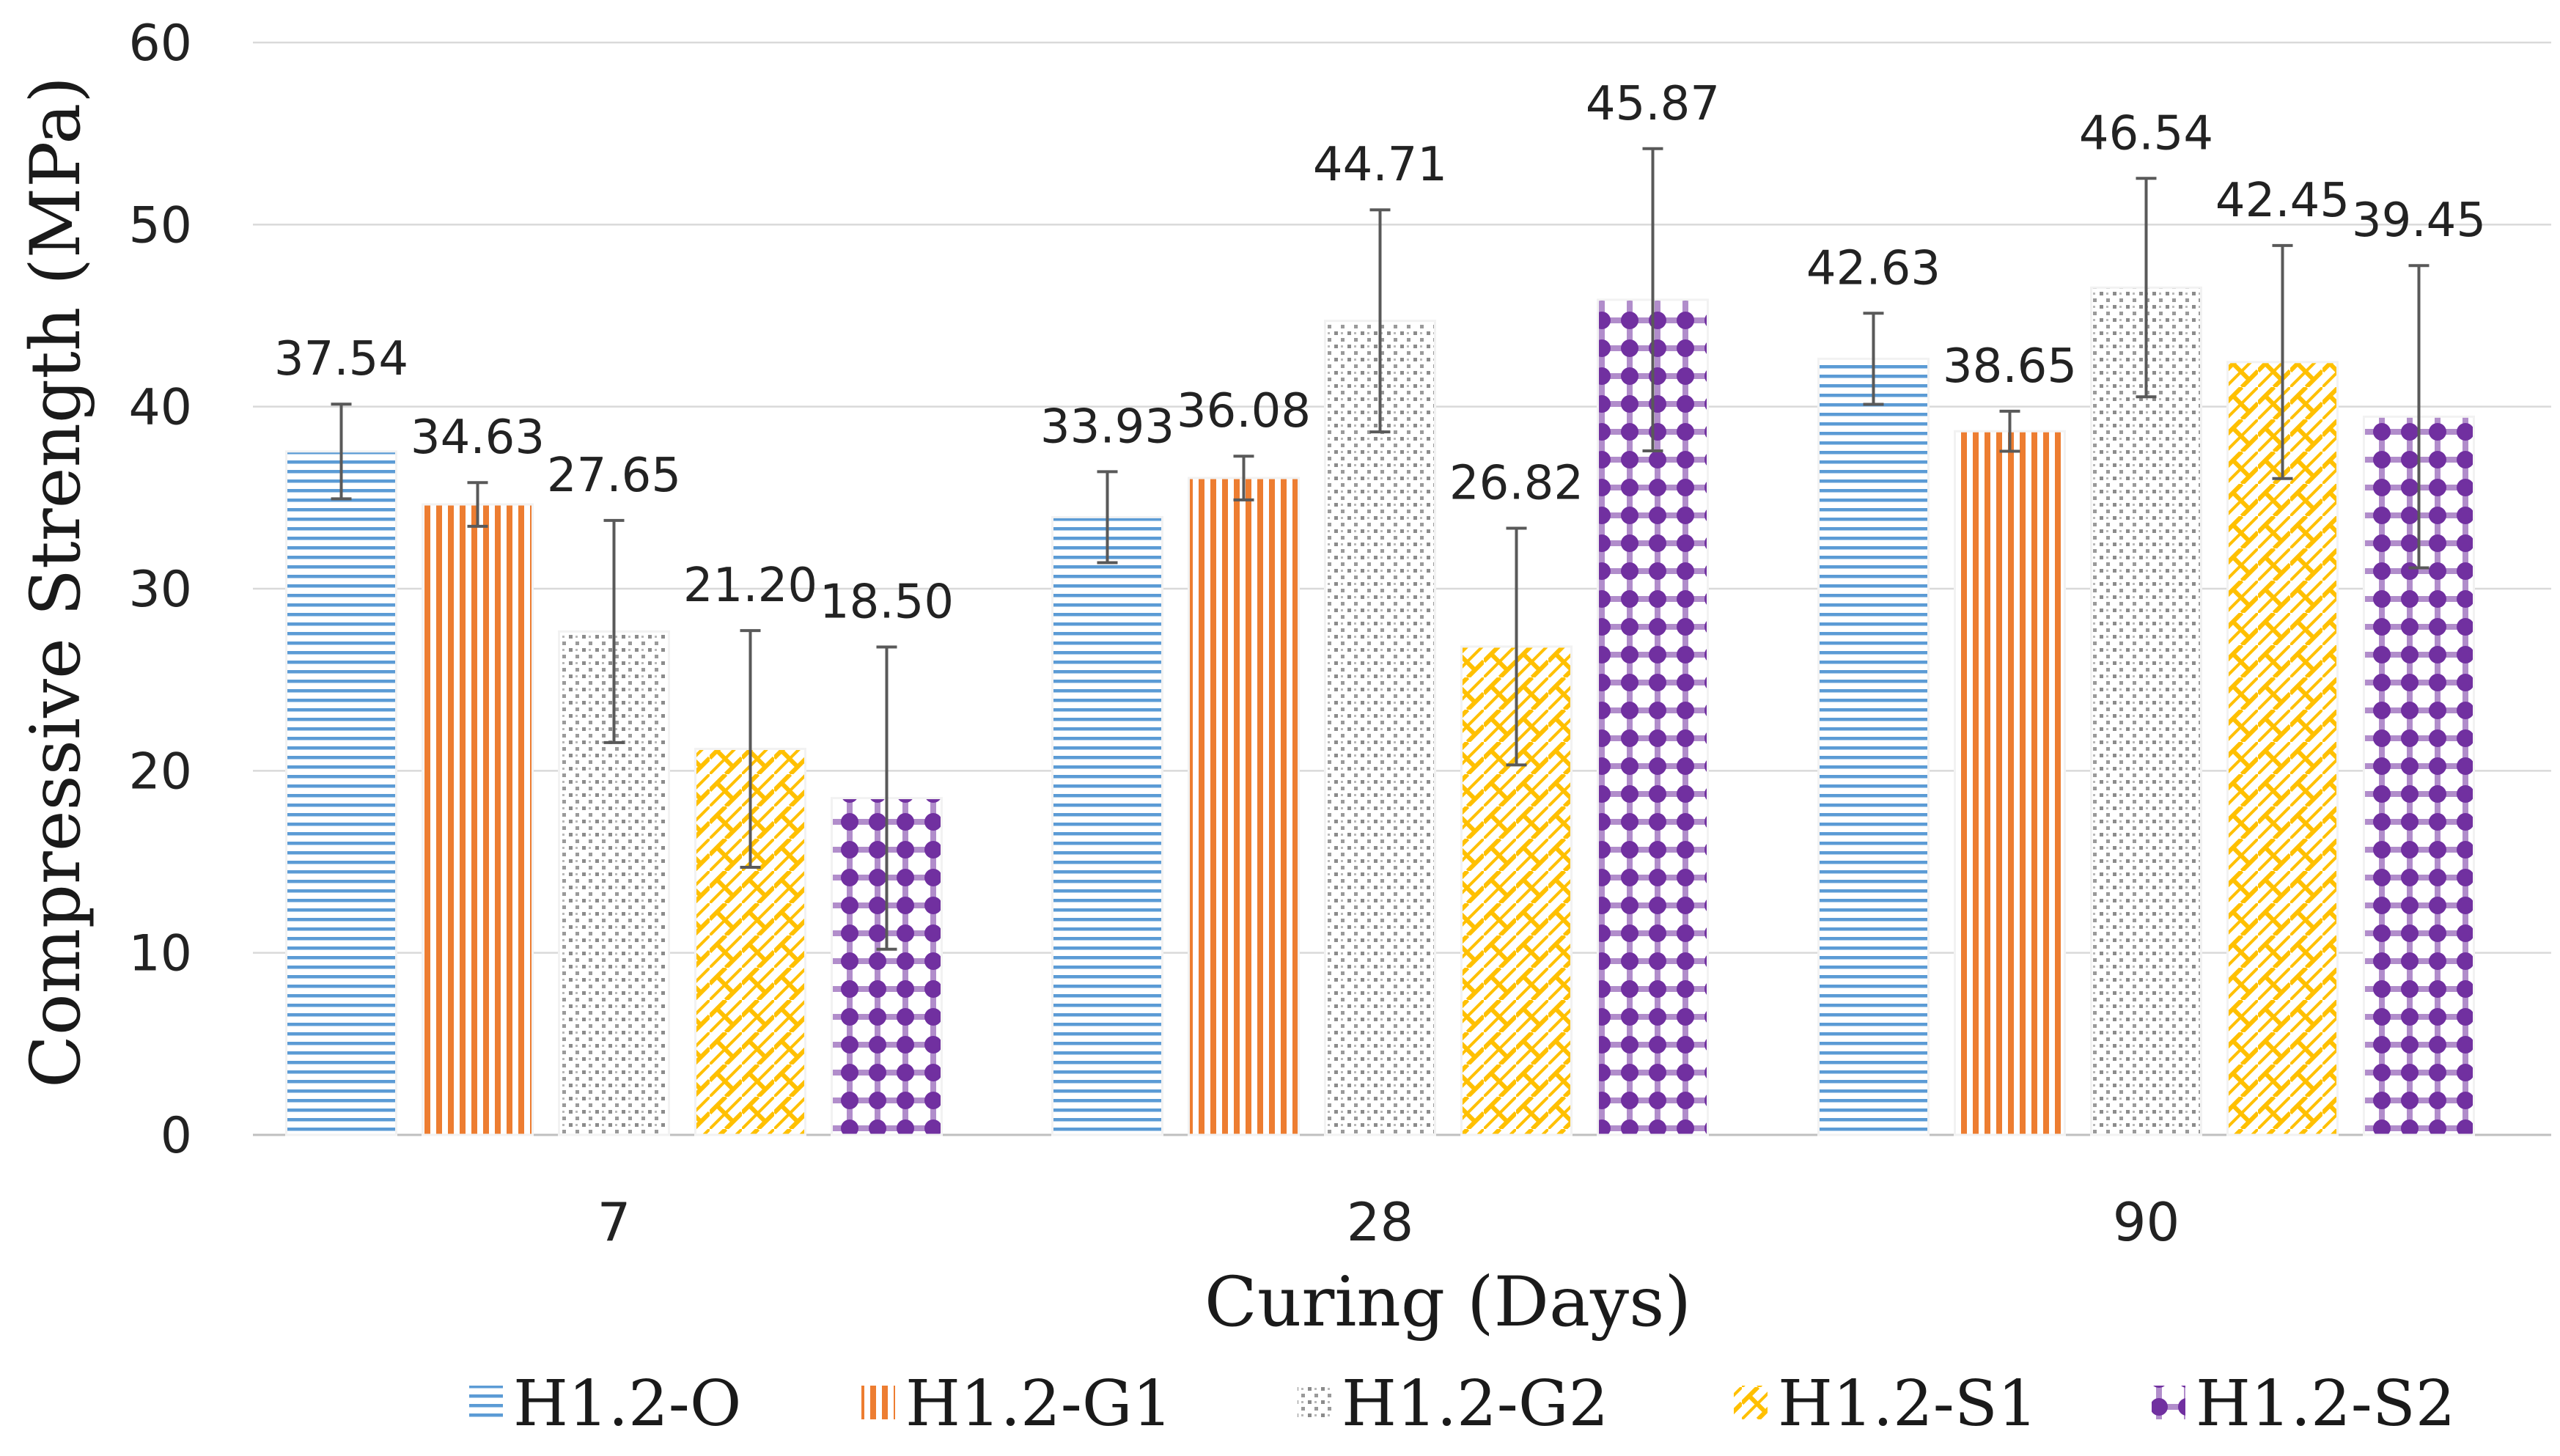  I want to click on y-axis-ticks: 0 10 20 30 40 50 60, so click(160, 590).